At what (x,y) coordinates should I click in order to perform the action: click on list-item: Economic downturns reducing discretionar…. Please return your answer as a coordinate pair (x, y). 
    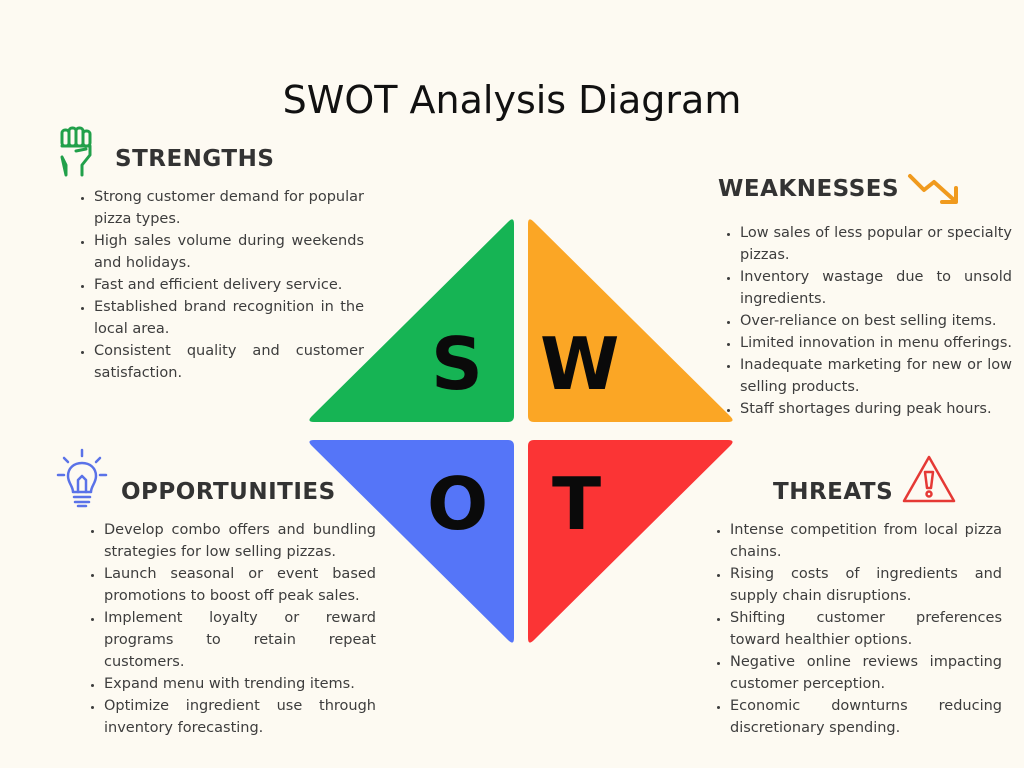
    Looking at the image, I should click on (866, 717).